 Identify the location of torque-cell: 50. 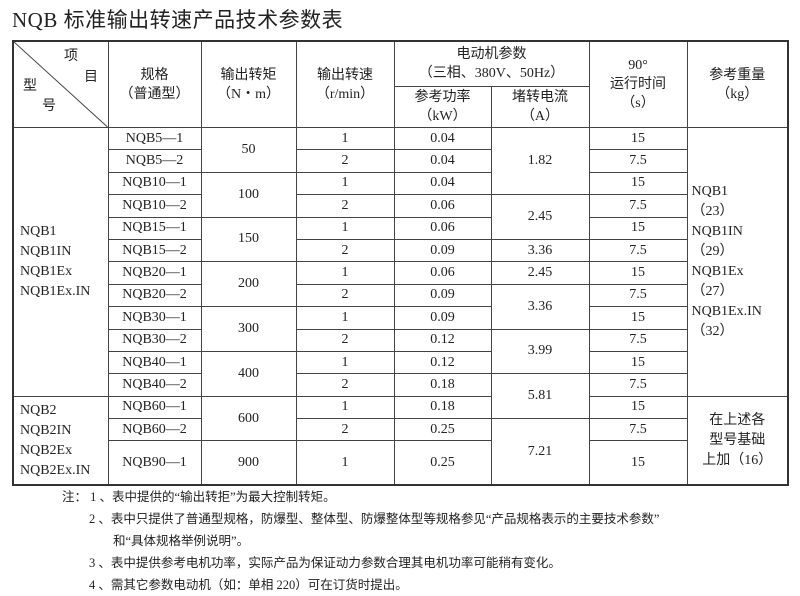
(248, 150).